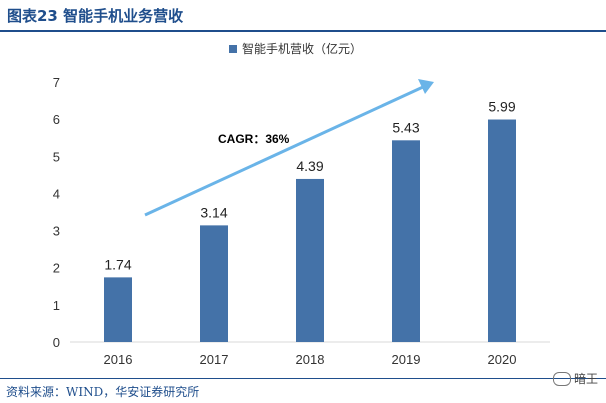 This screenshot has width=606, height=403. What do you see at coordinates (310, 260) in the screenshot?
I see `bar-2018` at bounding box center [310, 260].